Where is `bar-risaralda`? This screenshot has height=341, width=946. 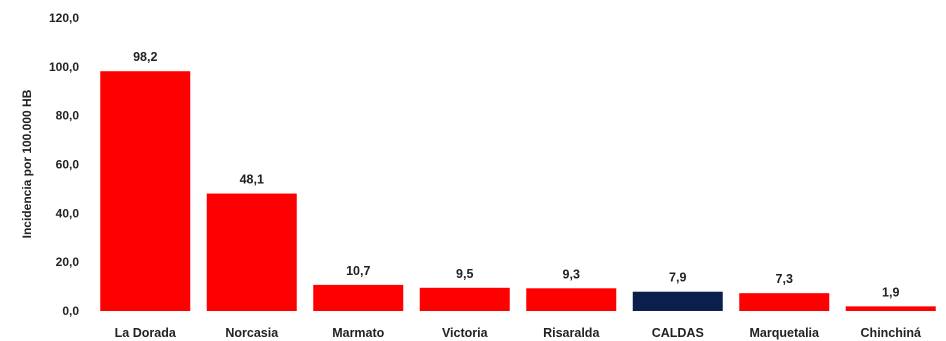 bar-risaralda is located at coordinates (571, 299).